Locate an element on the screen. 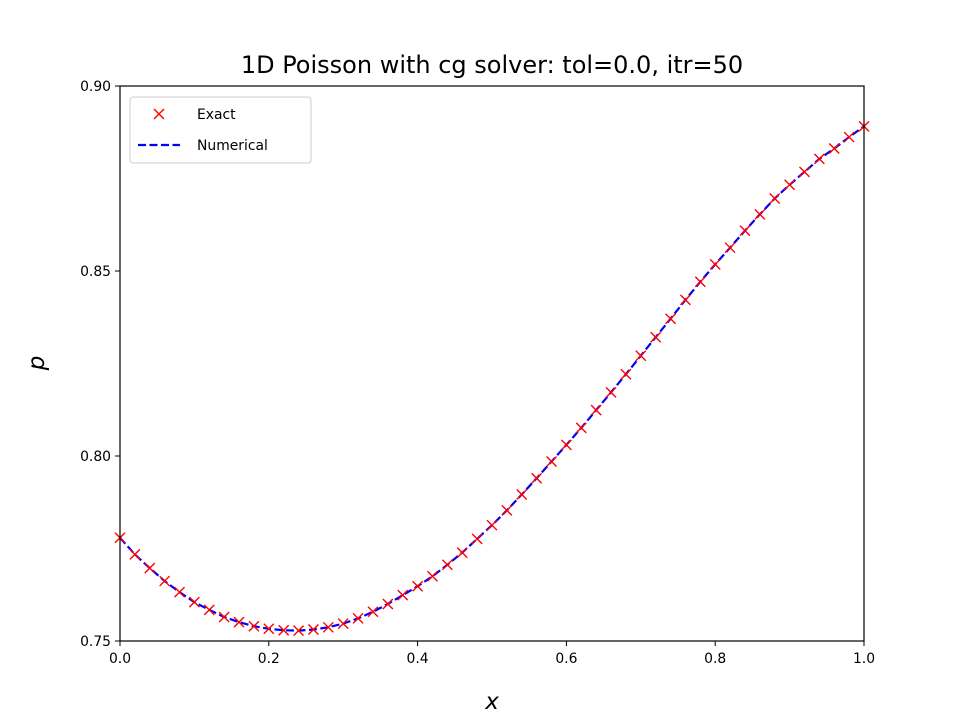 The image size is (960, 720). x-tick-label: 0.0 is located at coordinates (120, 659).